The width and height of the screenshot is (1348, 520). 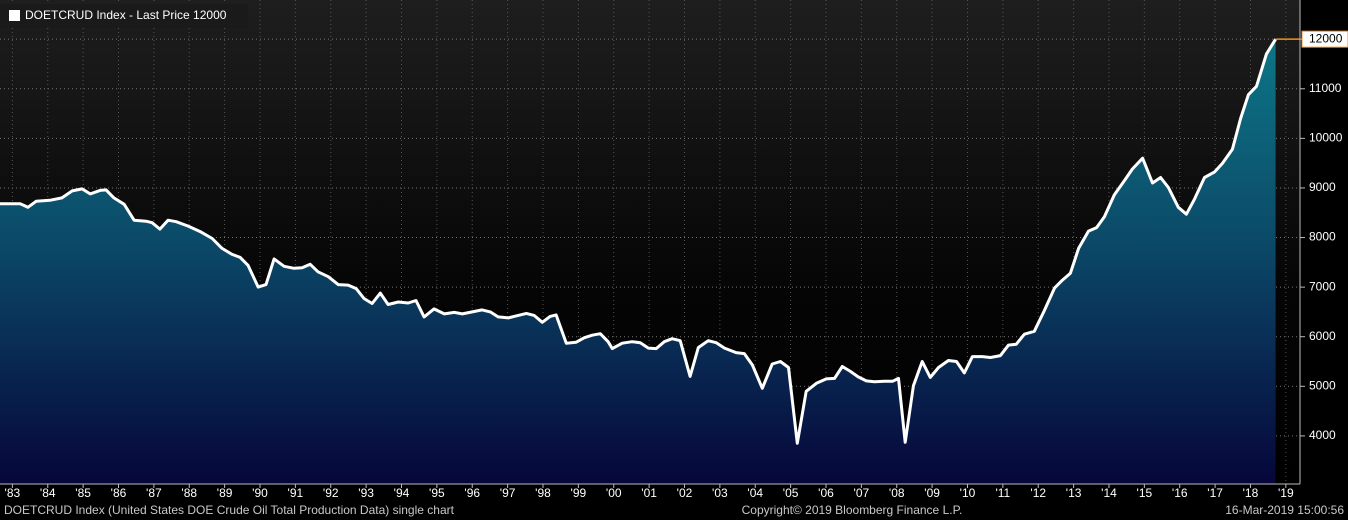 I want to click on x-tick-label: '05, so click(x=791, y=493).